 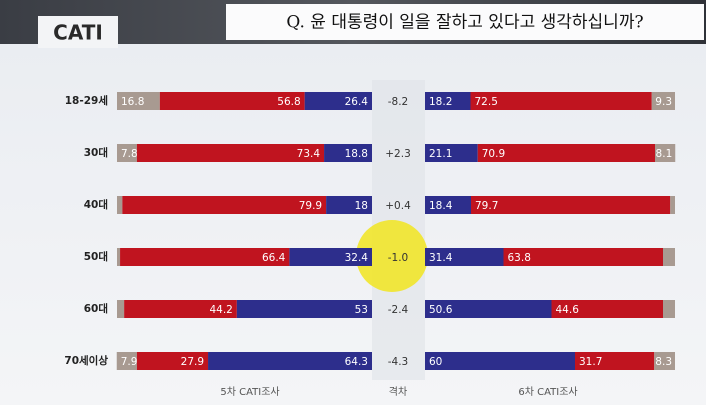 I want to click on category-label: 18-29세, so click(x=86, y=100).